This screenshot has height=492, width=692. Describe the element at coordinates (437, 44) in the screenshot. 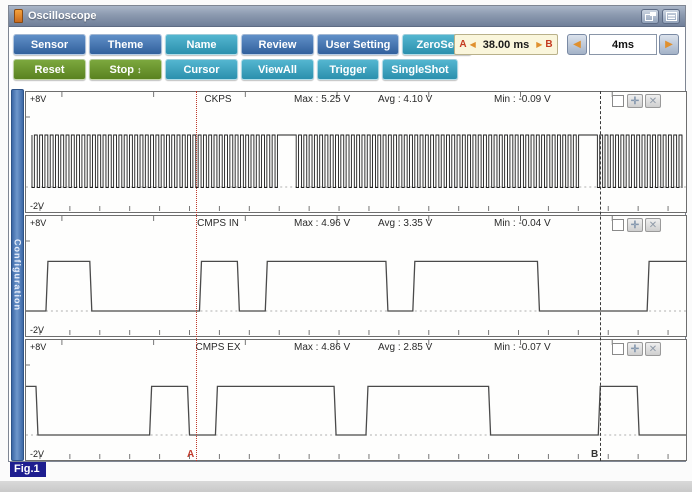

I see `zeroset-button-label: ZeroSet` at that location.